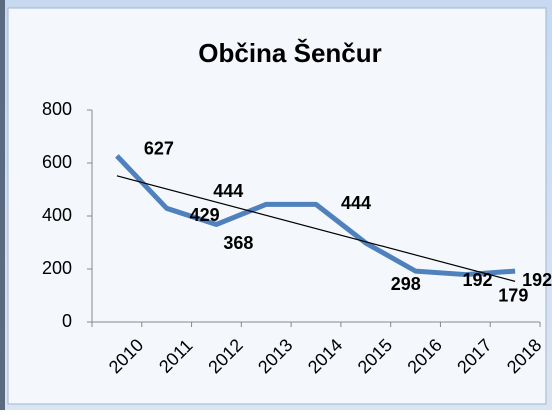 The image size is (552, 415). I want to click on data-label: 429, so click(205, 215).